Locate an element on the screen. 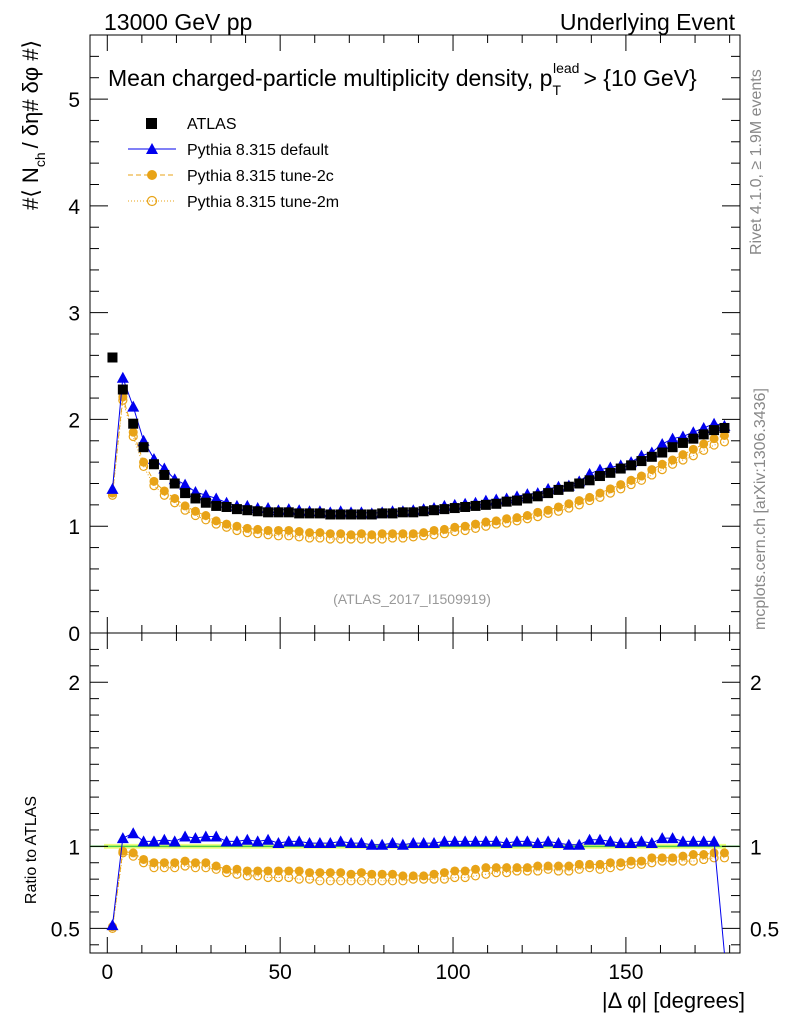 The width and height of the screenshot is (786, 1024). main-ytick-label: 2 is located at coordinates (74, 420).